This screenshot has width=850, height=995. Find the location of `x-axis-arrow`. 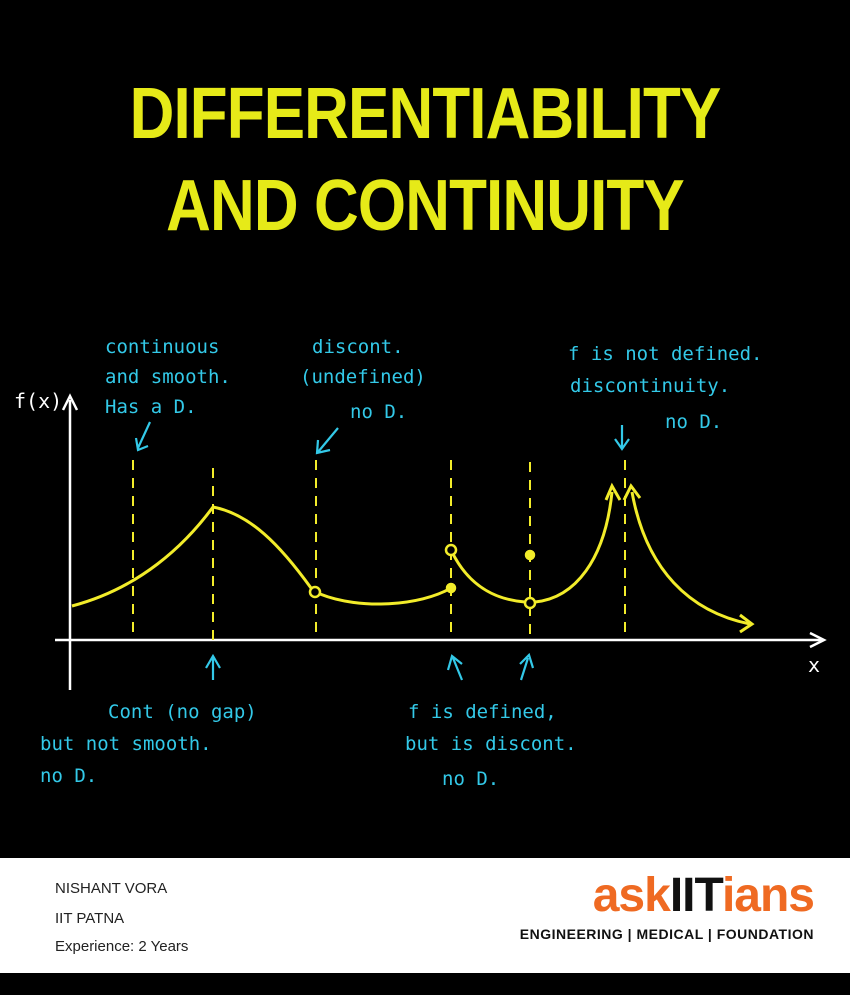

x-axis-arrow is located at coordinates (818, 640).